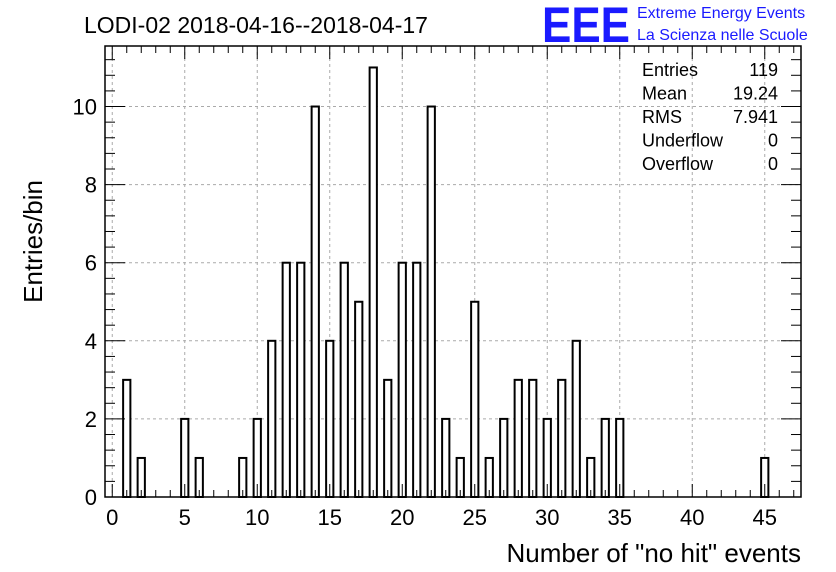  Describe the element at coordinates (185, 517) in the screenshot. I see `x-tick-label: 5` at that location.